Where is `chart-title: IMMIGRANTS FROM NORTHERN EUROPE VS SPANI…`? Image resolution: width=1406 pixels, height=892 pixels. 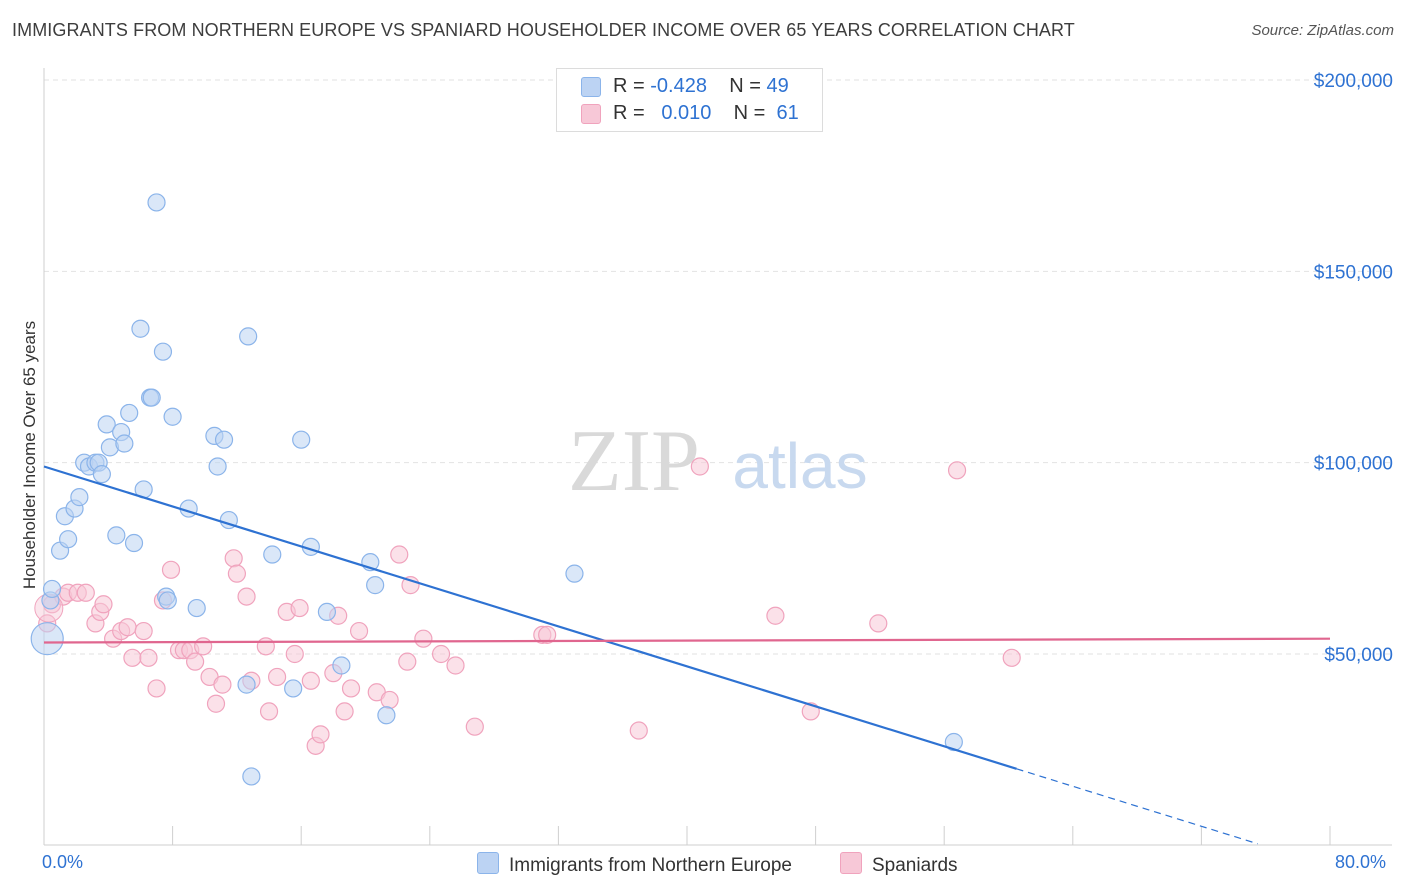
chart-title: IMMIGRANTS FROM NORTHERN EUROPE VS SPANI… is located at coordinates (543, 30).